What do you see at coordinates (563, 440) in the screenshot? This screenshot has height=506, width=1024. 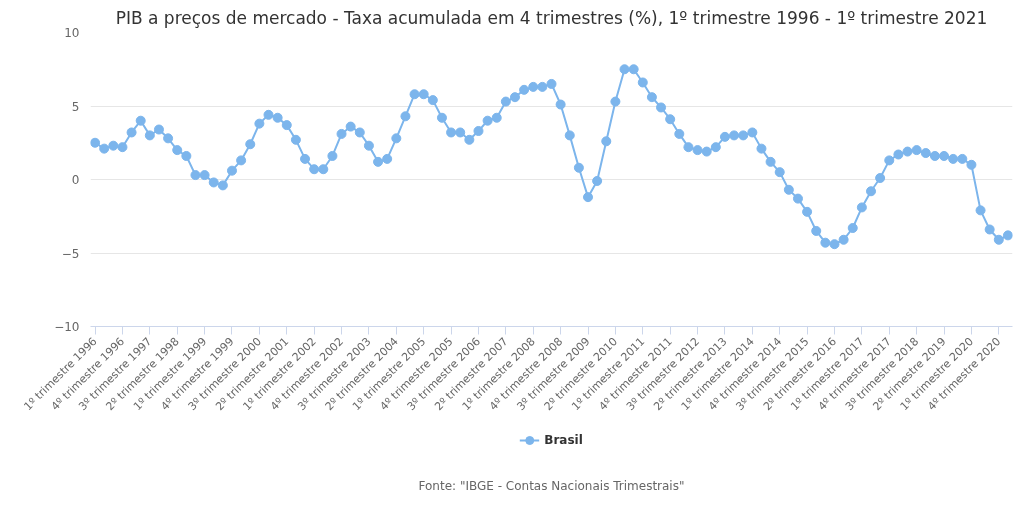 I see `legend-label: Brasil` at bounding box center [563, 440].